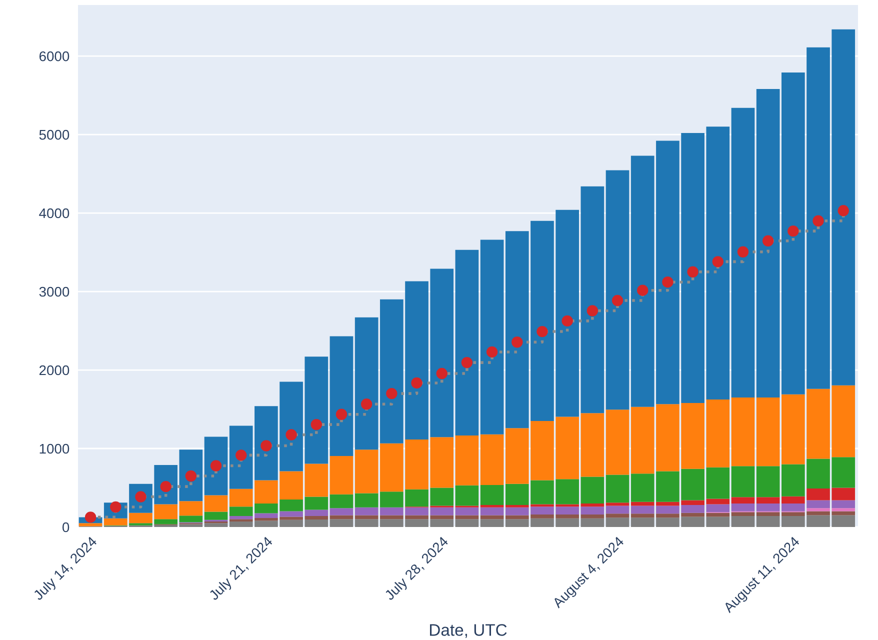 The height and width of the screenshot is (640, 878). Describe the element at coordinates (66, 527) in the screenshot. I see `y-tick-label: 0` at that location.